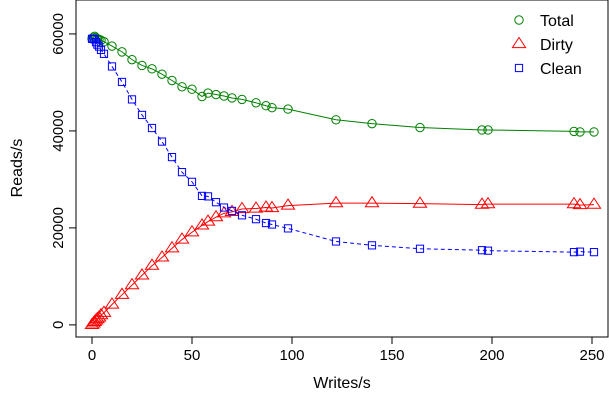 This screenshot has height=400, width=609. What do you see at coordinates (346, 350) in the screenshot?
I see `x-axis: 0 50 100 150 200 250` at bounding box center [346, 350].